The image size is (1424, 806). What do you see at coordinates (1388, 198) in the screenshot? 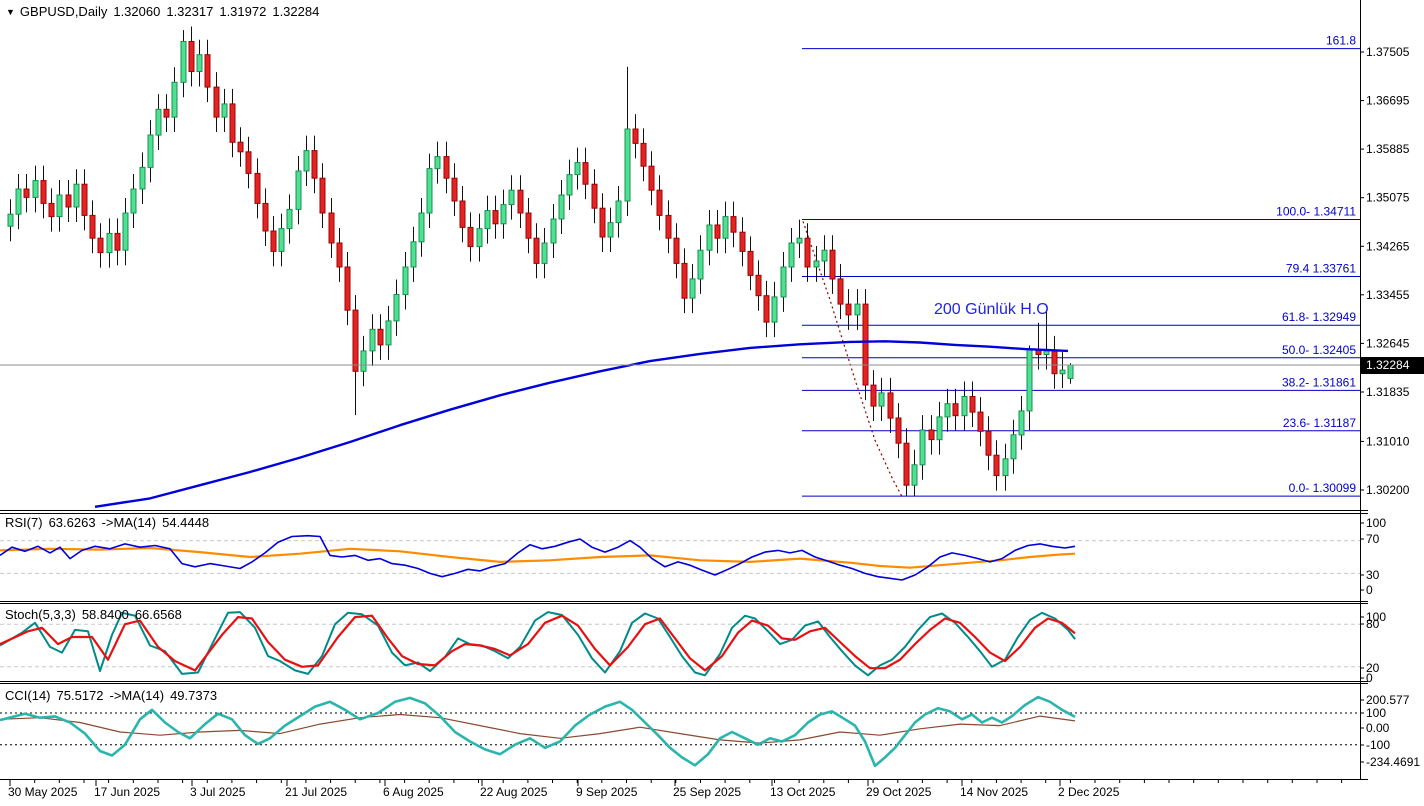
I see `price-tick-label-3: 1.35075` at bounding box center [1388, 198].